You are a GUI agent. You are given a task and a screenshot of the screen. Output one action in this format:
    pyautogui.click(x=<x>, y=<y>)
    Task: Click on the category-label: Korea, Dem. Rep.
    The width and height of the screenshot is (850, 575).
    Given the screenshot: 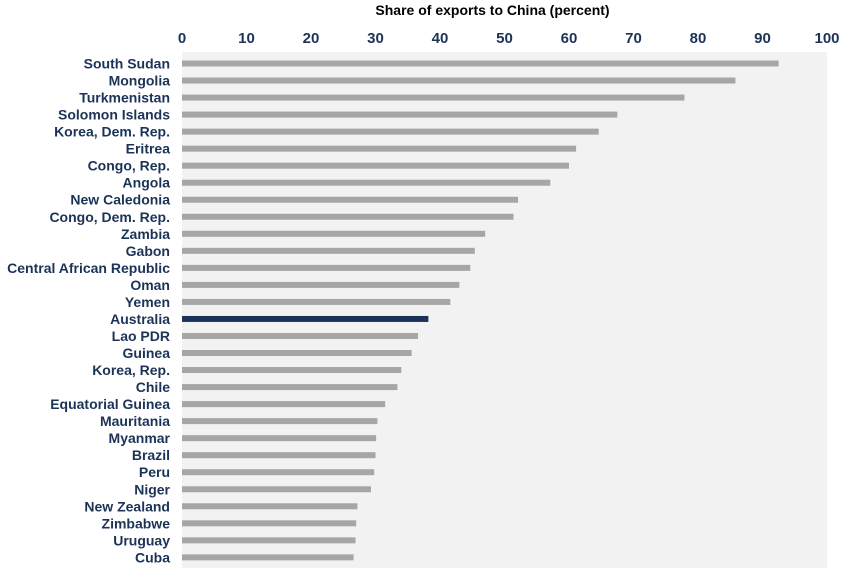 What is the action you would take?
    pyautogui.click(x=112, y=132)
    